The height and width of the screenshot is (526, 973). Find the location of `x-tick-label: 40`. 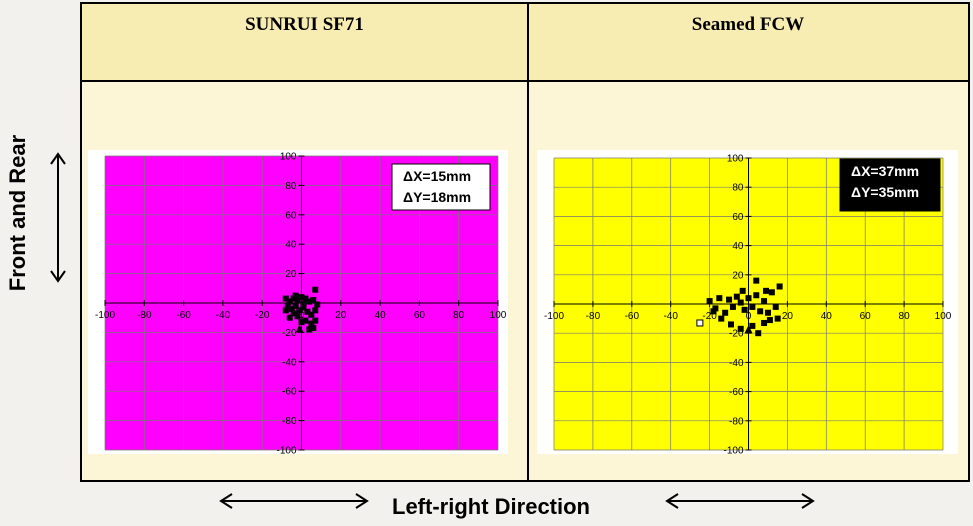

x-tick-label: 40 is located at coordinates (827, 316).